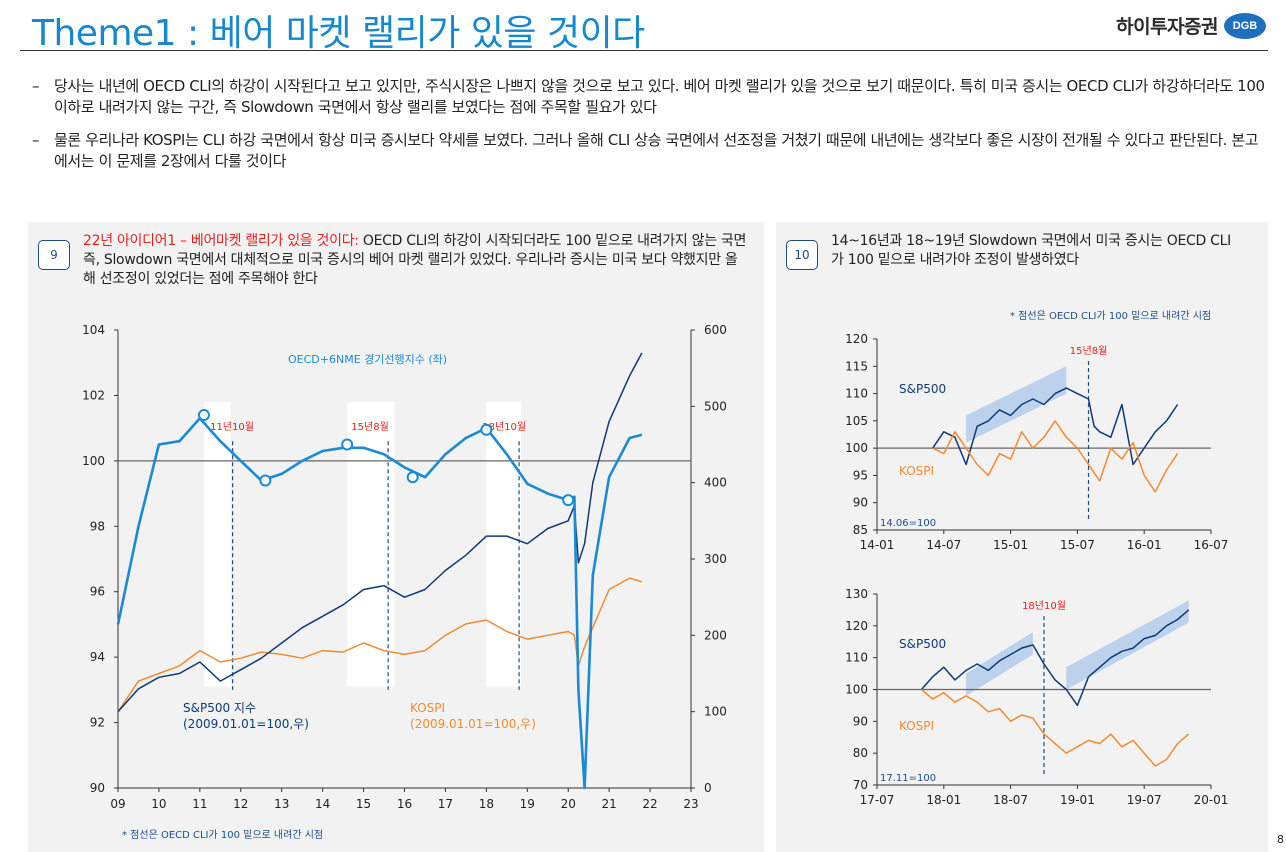  What do you see at coordinates (715, 635) in the screenshot?
I see `y-right-tick-label: 200` at bounding box center [715, 635].